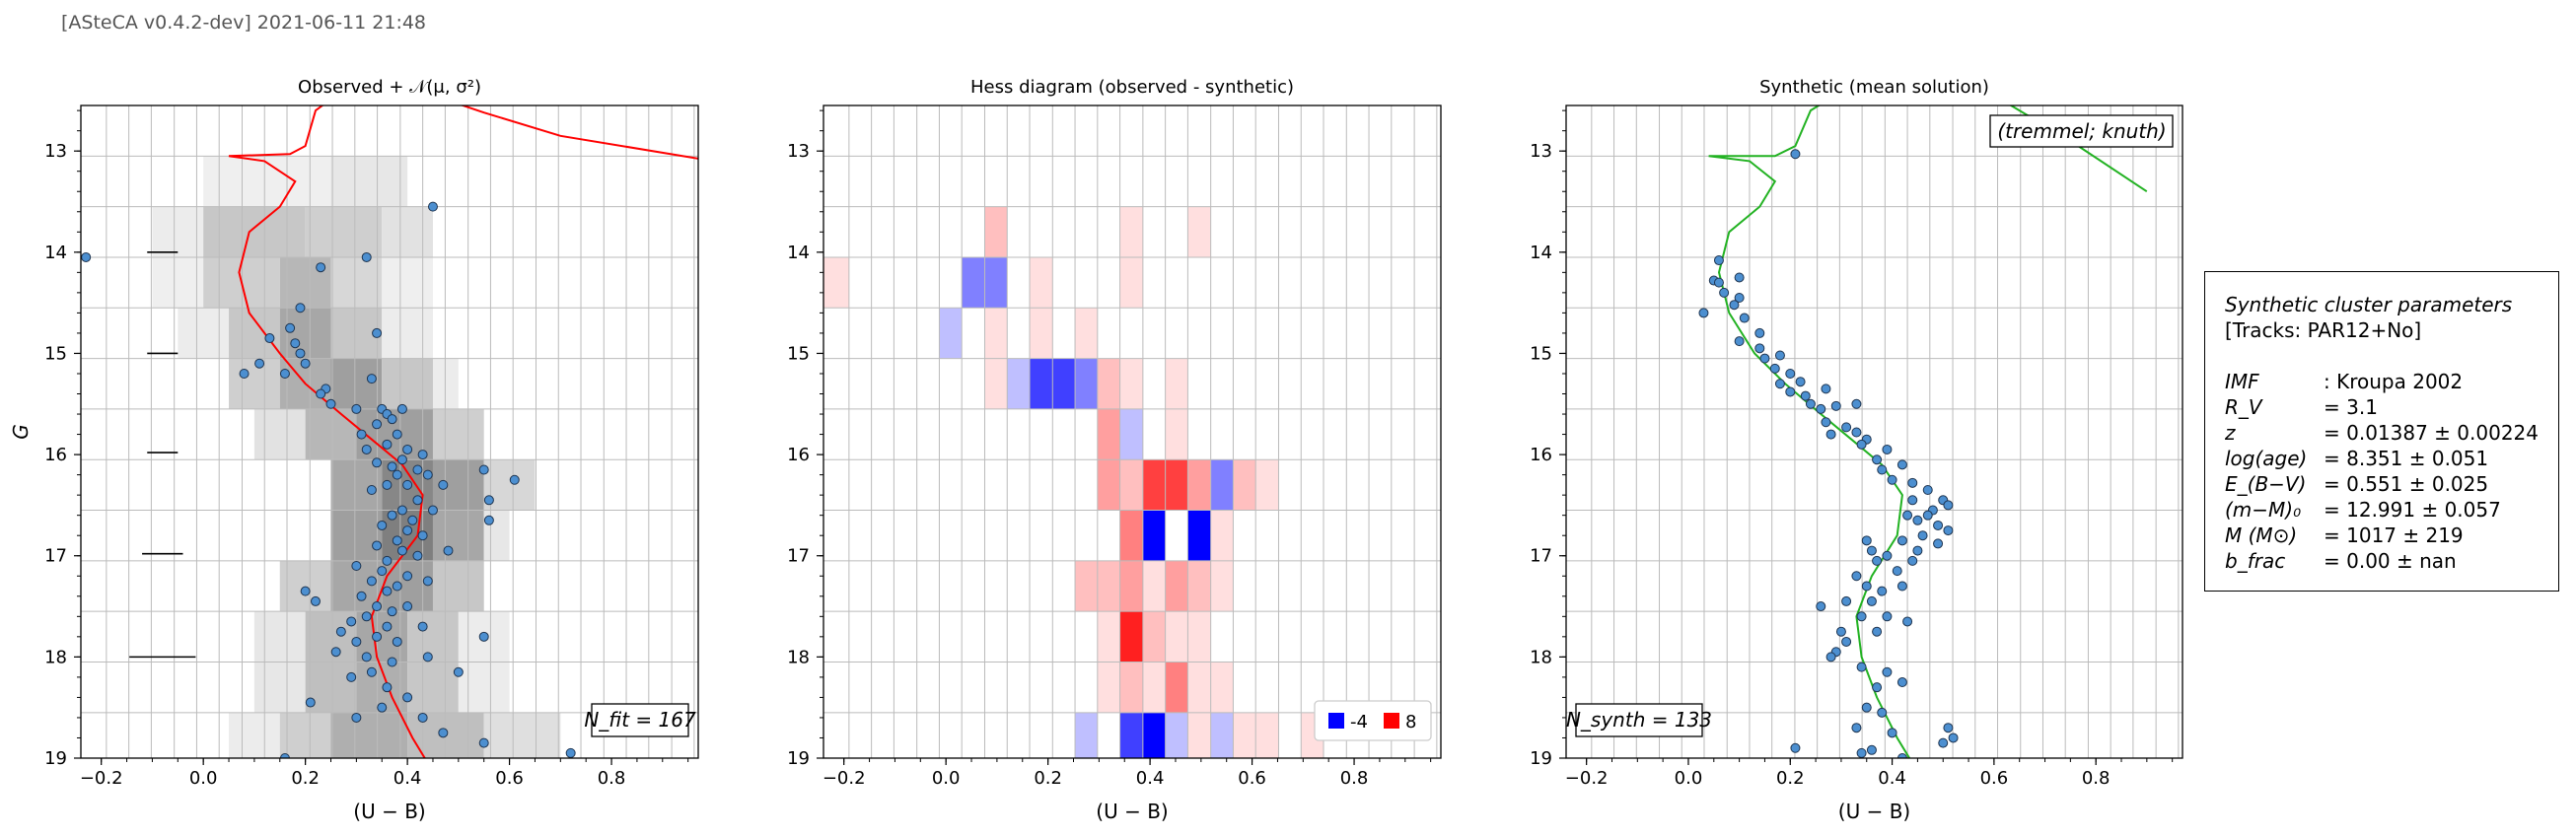 Image resolution: width=2576 pixels, height=837 pixels. What do you see at coordinates (1132, 811) in the screenshot?
I see `x-axis-label: (U − B)` at bounding box center [1132, 811].